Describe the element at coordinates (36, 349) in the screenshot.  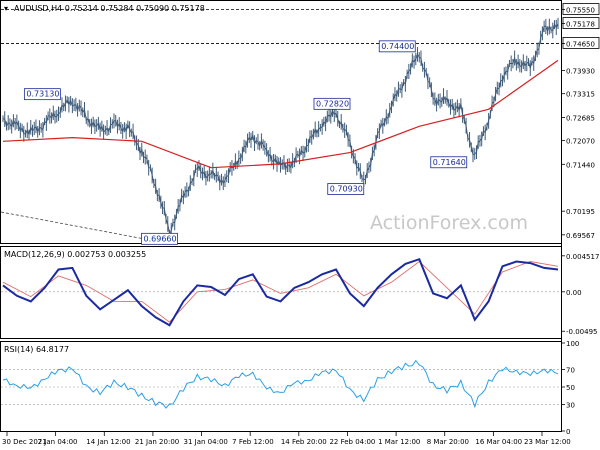
I see `rsi-title: RSI(14) 64.8177` at that location.